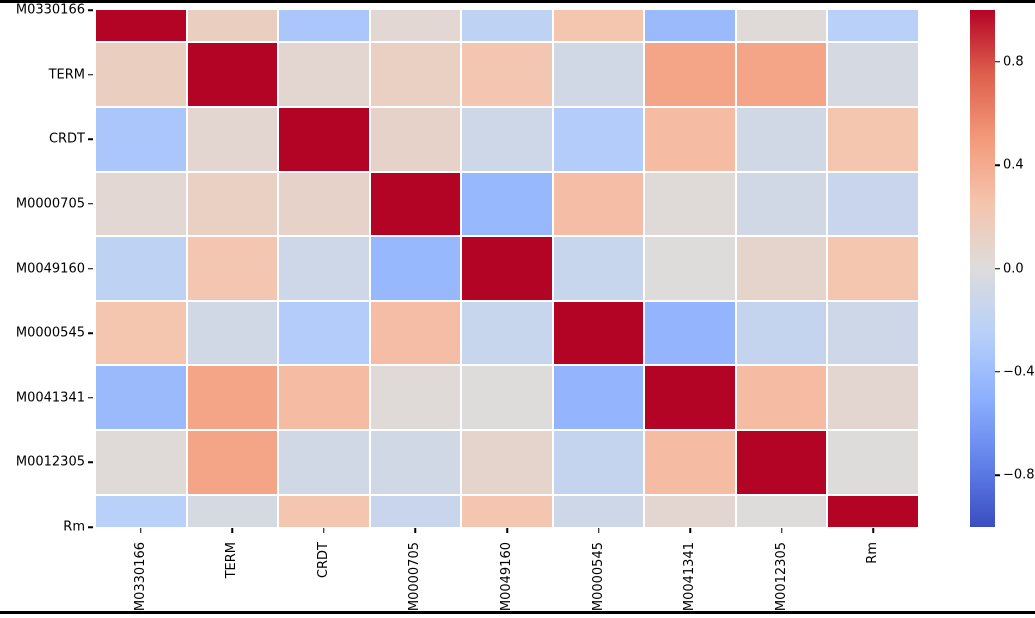 This screenshot has width=1035, height=618. What do you see at coordinates (50, 462) in the screenshot?
I see `y-tick-label: M0012305` at bounding box center [50, 462].